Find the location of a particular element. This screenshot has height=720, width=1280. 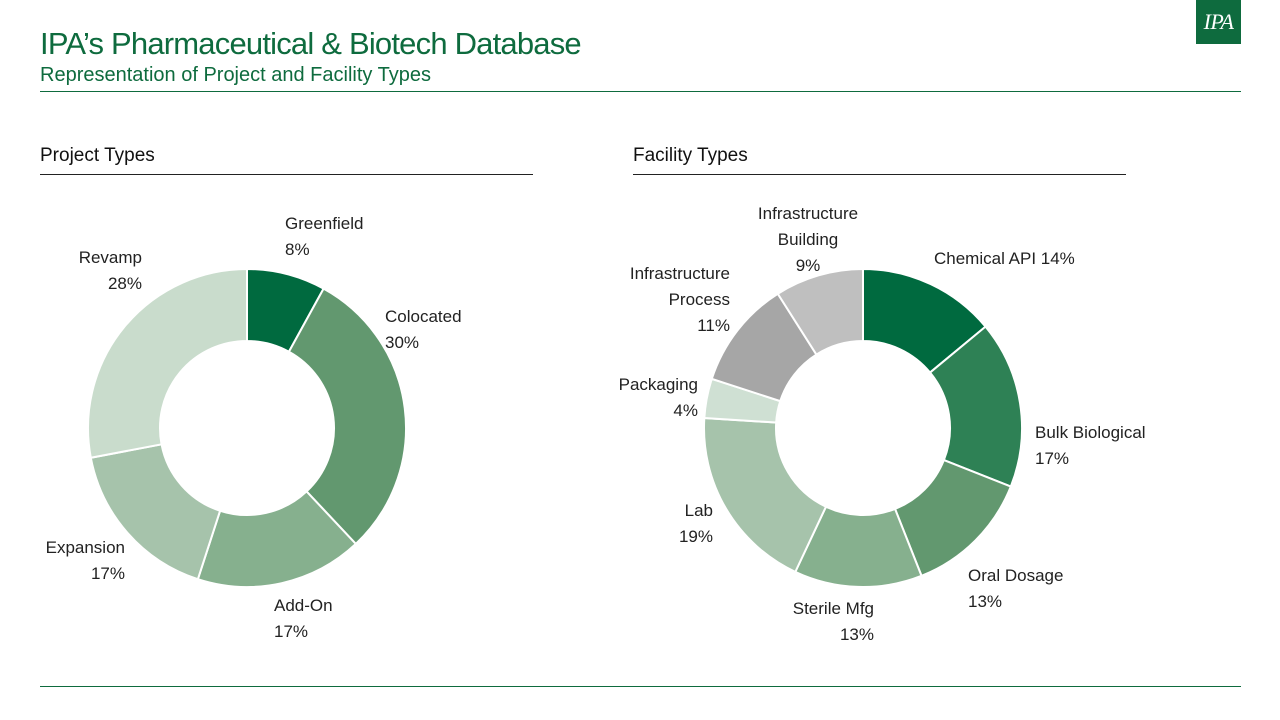

label-expansion: Expansion is located at coordinates (85, 547).